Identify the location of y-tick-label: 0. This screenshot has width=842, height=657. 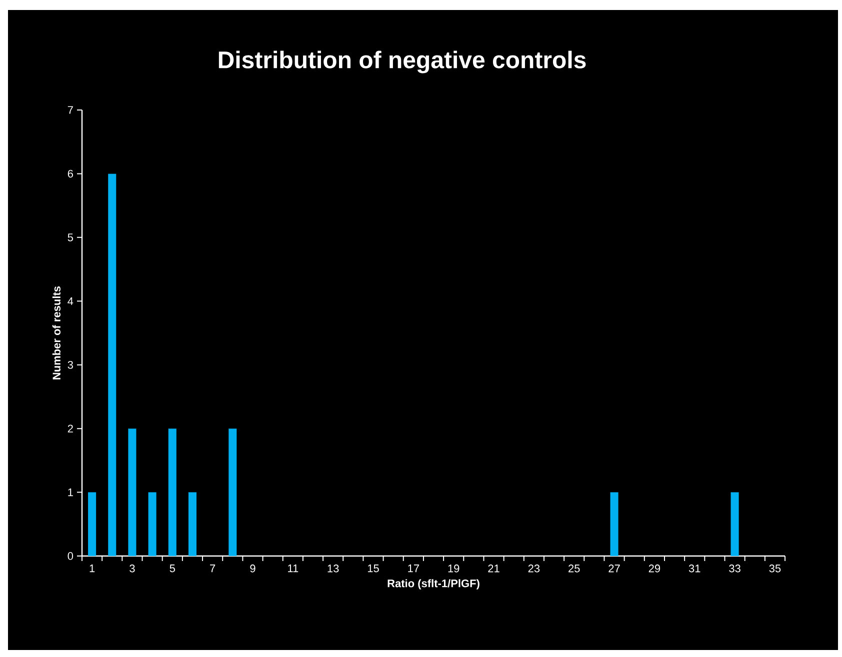
(71, 556).